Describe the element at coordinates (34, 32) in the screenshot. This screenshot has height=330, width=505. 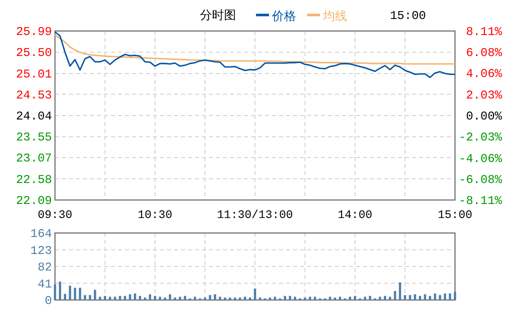
I see `y-tick-label: 25.99` at that location.